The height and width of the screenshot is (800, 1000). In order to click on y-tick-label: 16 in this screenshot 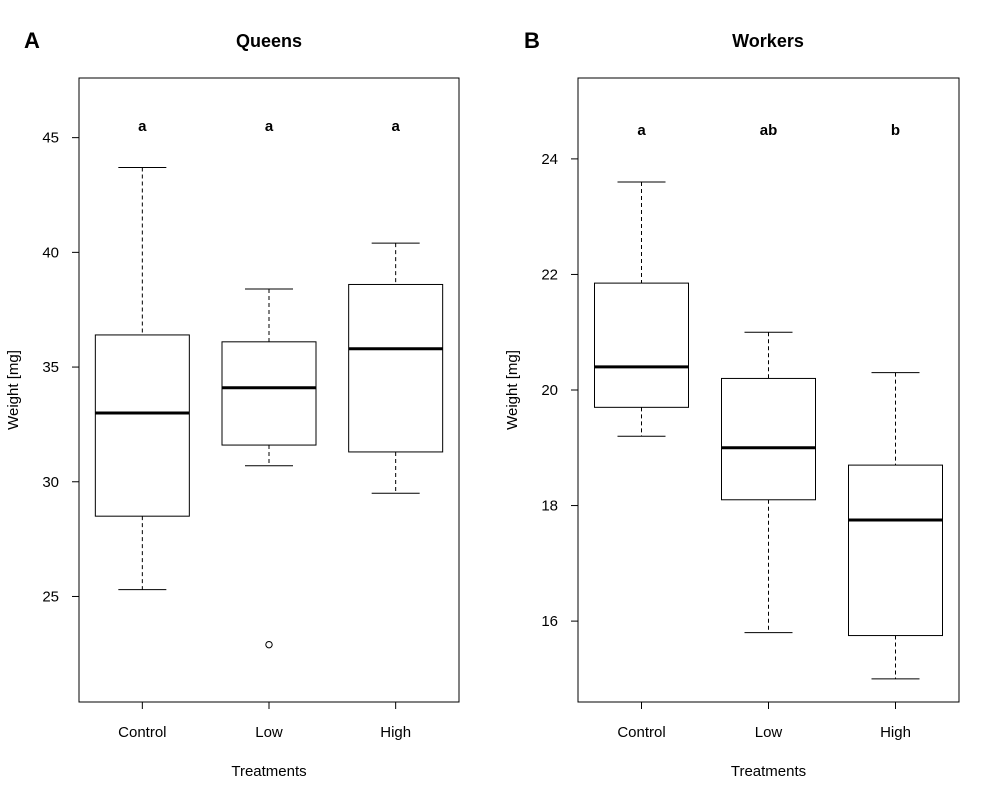, I will do `click(549, 621)`.